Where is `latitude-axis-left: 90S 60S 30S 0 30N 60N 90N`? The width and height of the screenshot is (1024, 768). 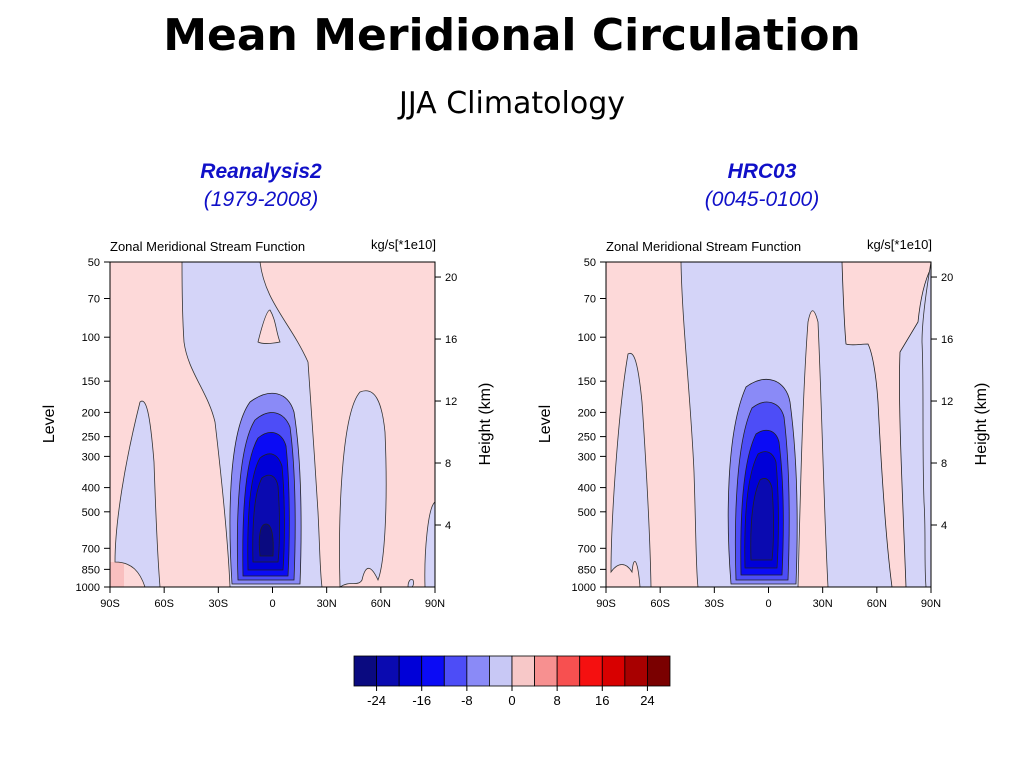 latitude-axis-left: 90S 60S 30S 0 30N 60N 90N is located at coordinates (272, 598).